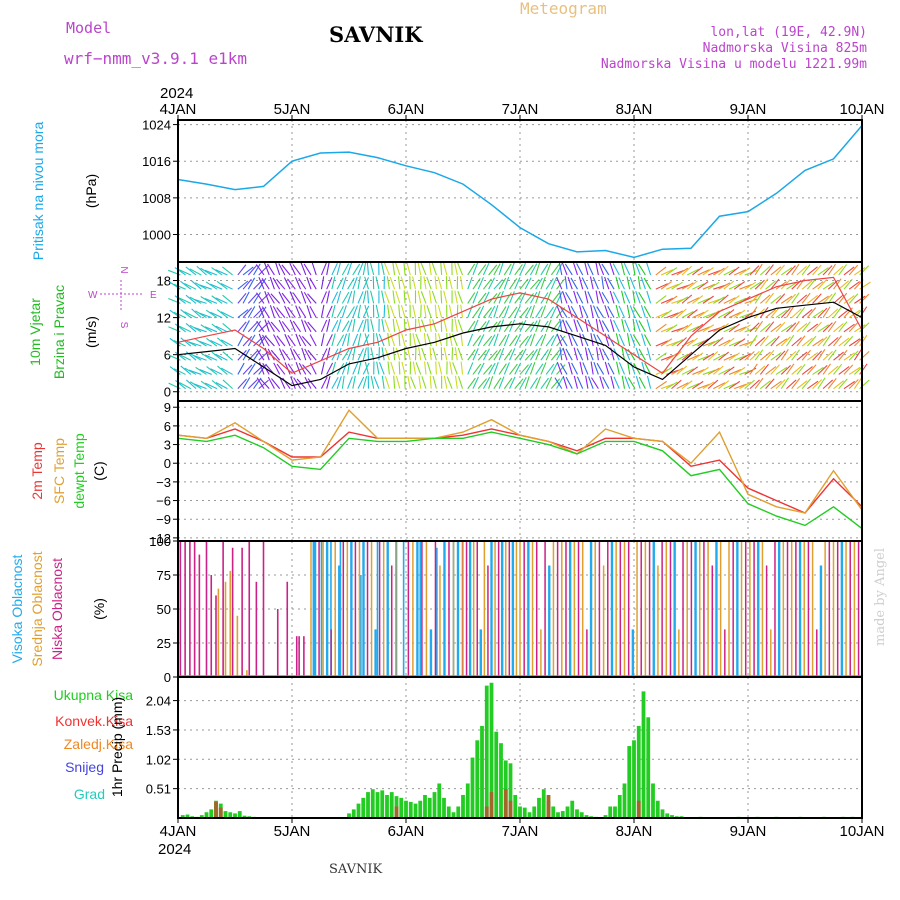 The image size is (900, 900). Describe the element at coordinates (788, 32) in the screenshot. I see `lonlat-label: lon,lat (19E, 42.9N)` at that location.